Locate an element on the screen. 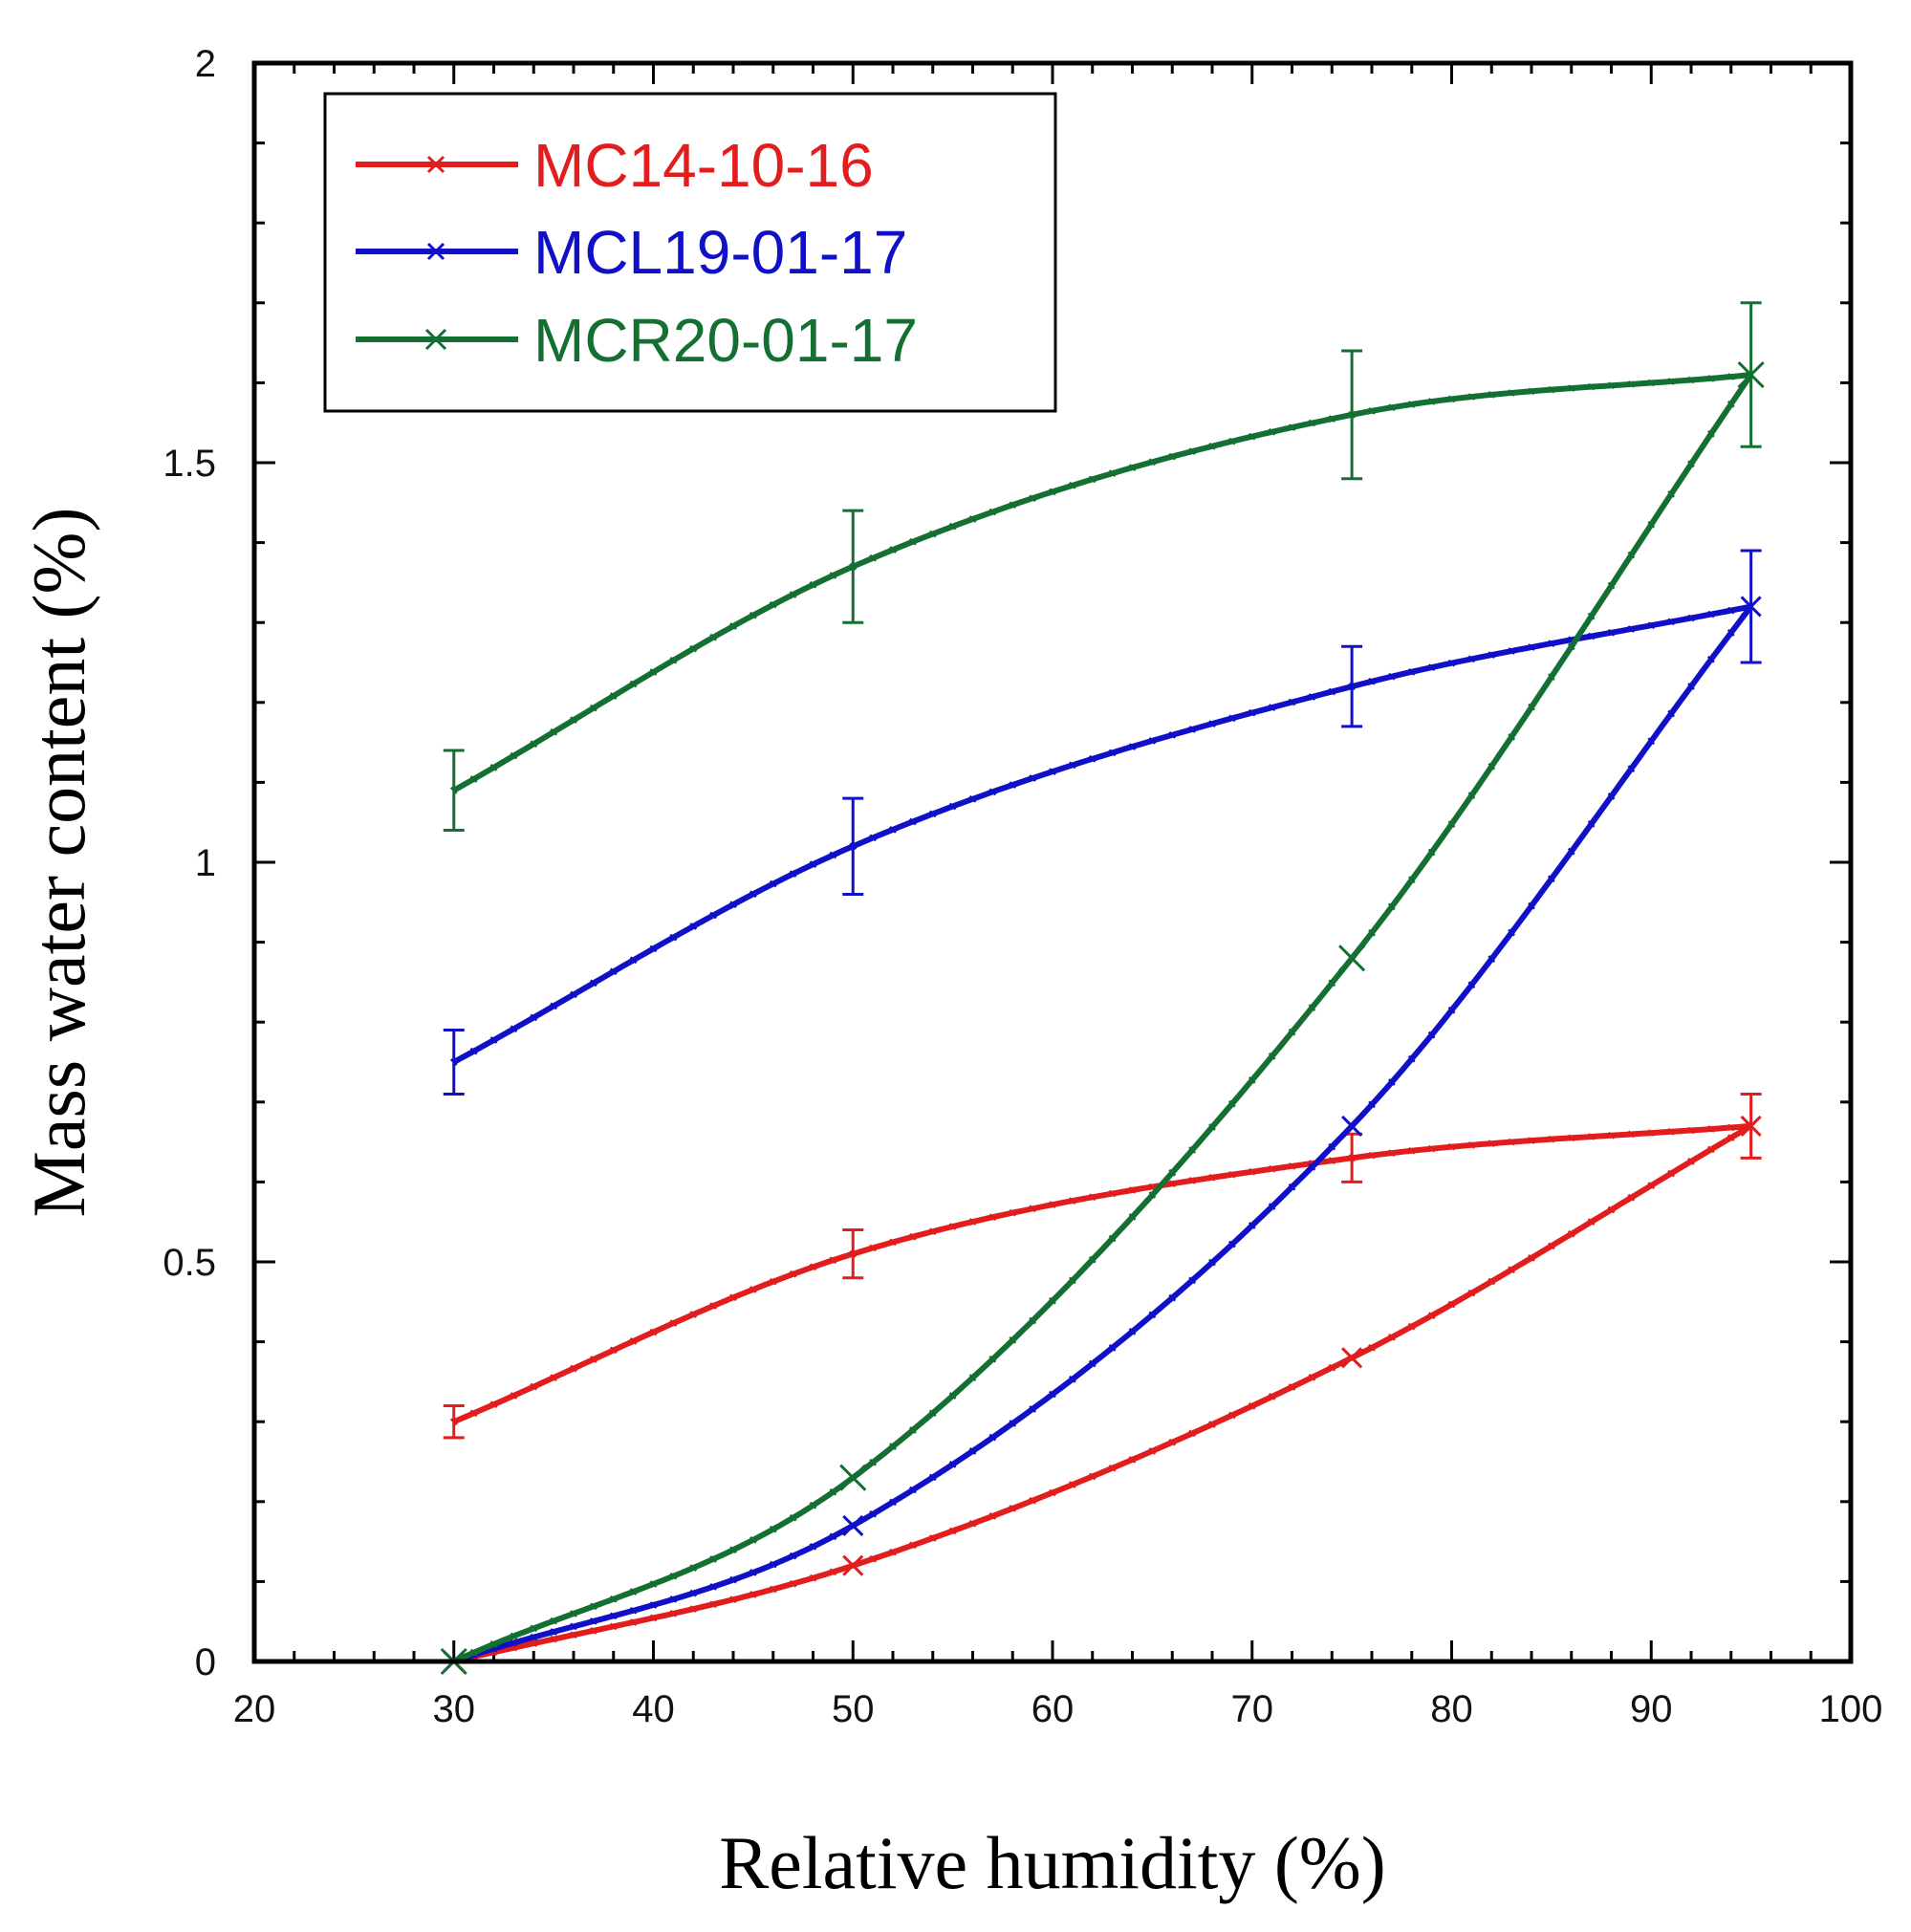  legend-entry-mc14: MC14-10-16 is located at coordinates (615, 166).